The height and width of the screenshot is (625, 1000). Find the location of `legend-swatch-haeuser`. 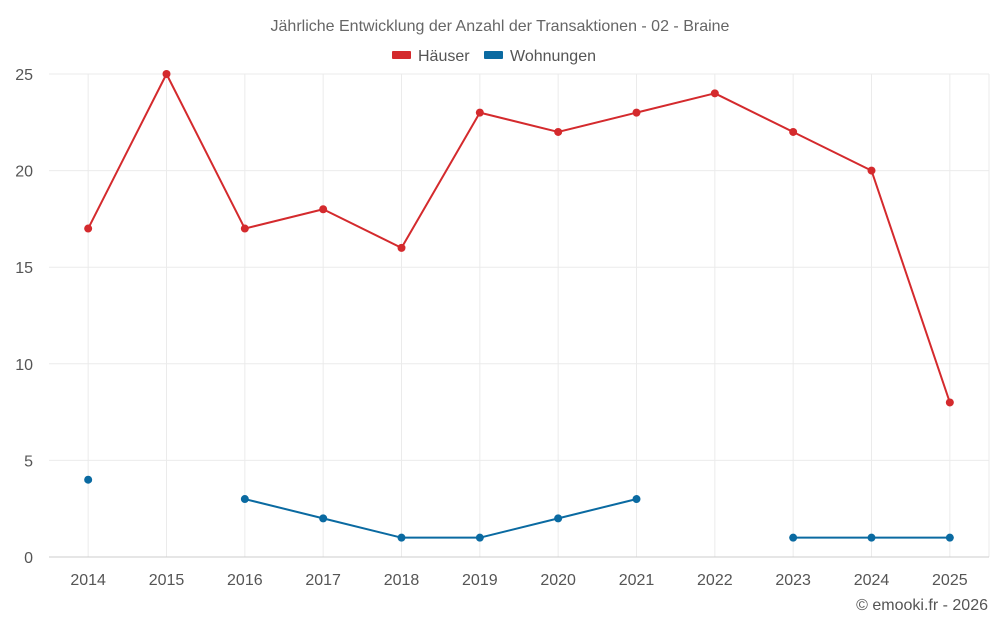

legend-swatch-haeuser is located at coordinates (401, 55).